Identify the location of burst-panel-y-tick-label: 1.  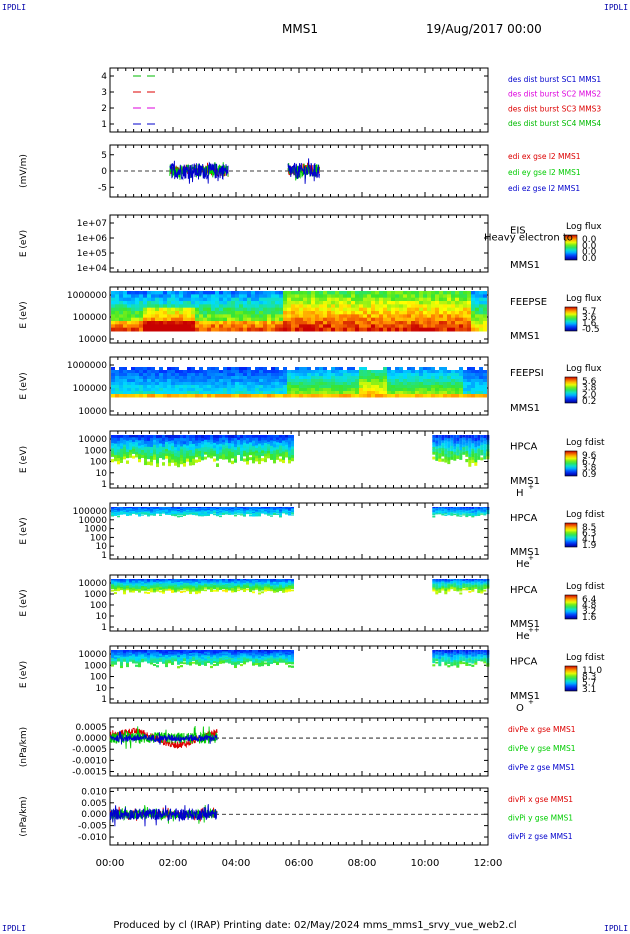
(104, 125).